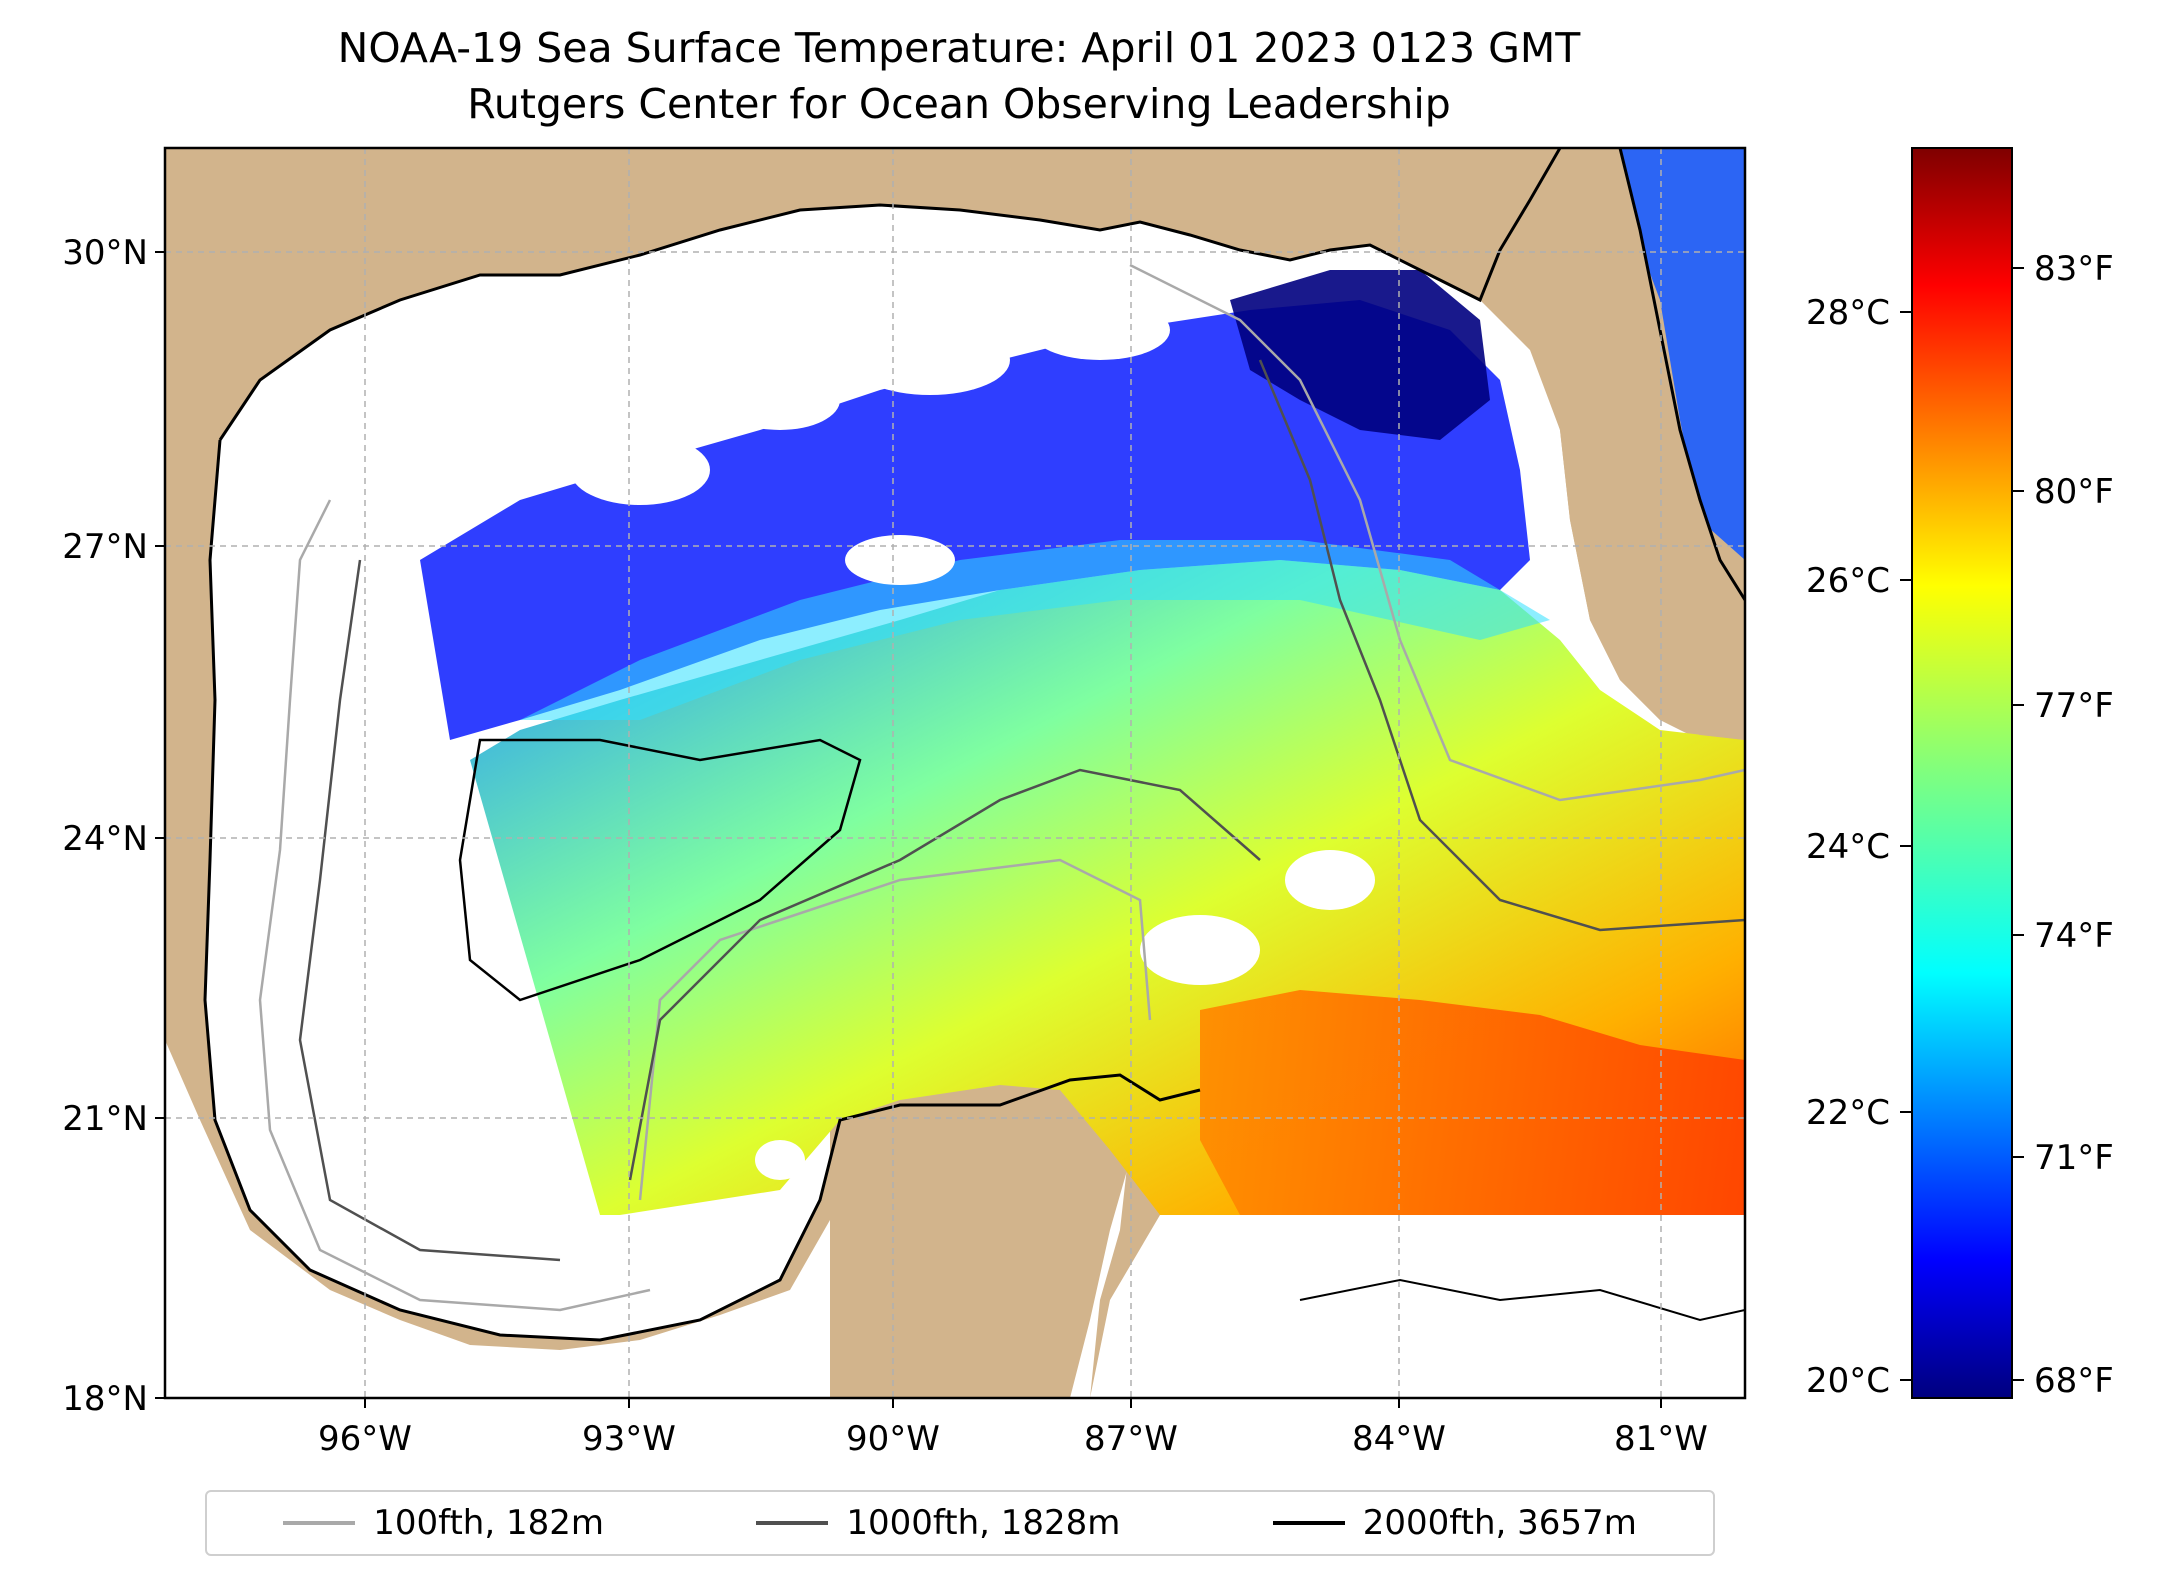 The height and width of the screenshot is (1582, 2160). Describe the element at coordinates (105, 253) in the screenshot. I see `lat-label-30n: 30°N` at that location.